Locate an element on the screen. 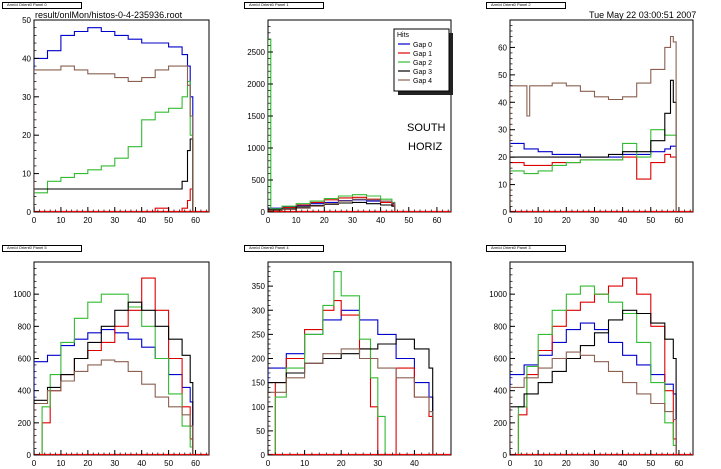 Image resolution: width=721 pixels, height=469 pixels. histogram-pad-1: 0 10 20 30 40 50 60 0 500 1000 1500 2000 2500 is located at coordinates (349, 122).